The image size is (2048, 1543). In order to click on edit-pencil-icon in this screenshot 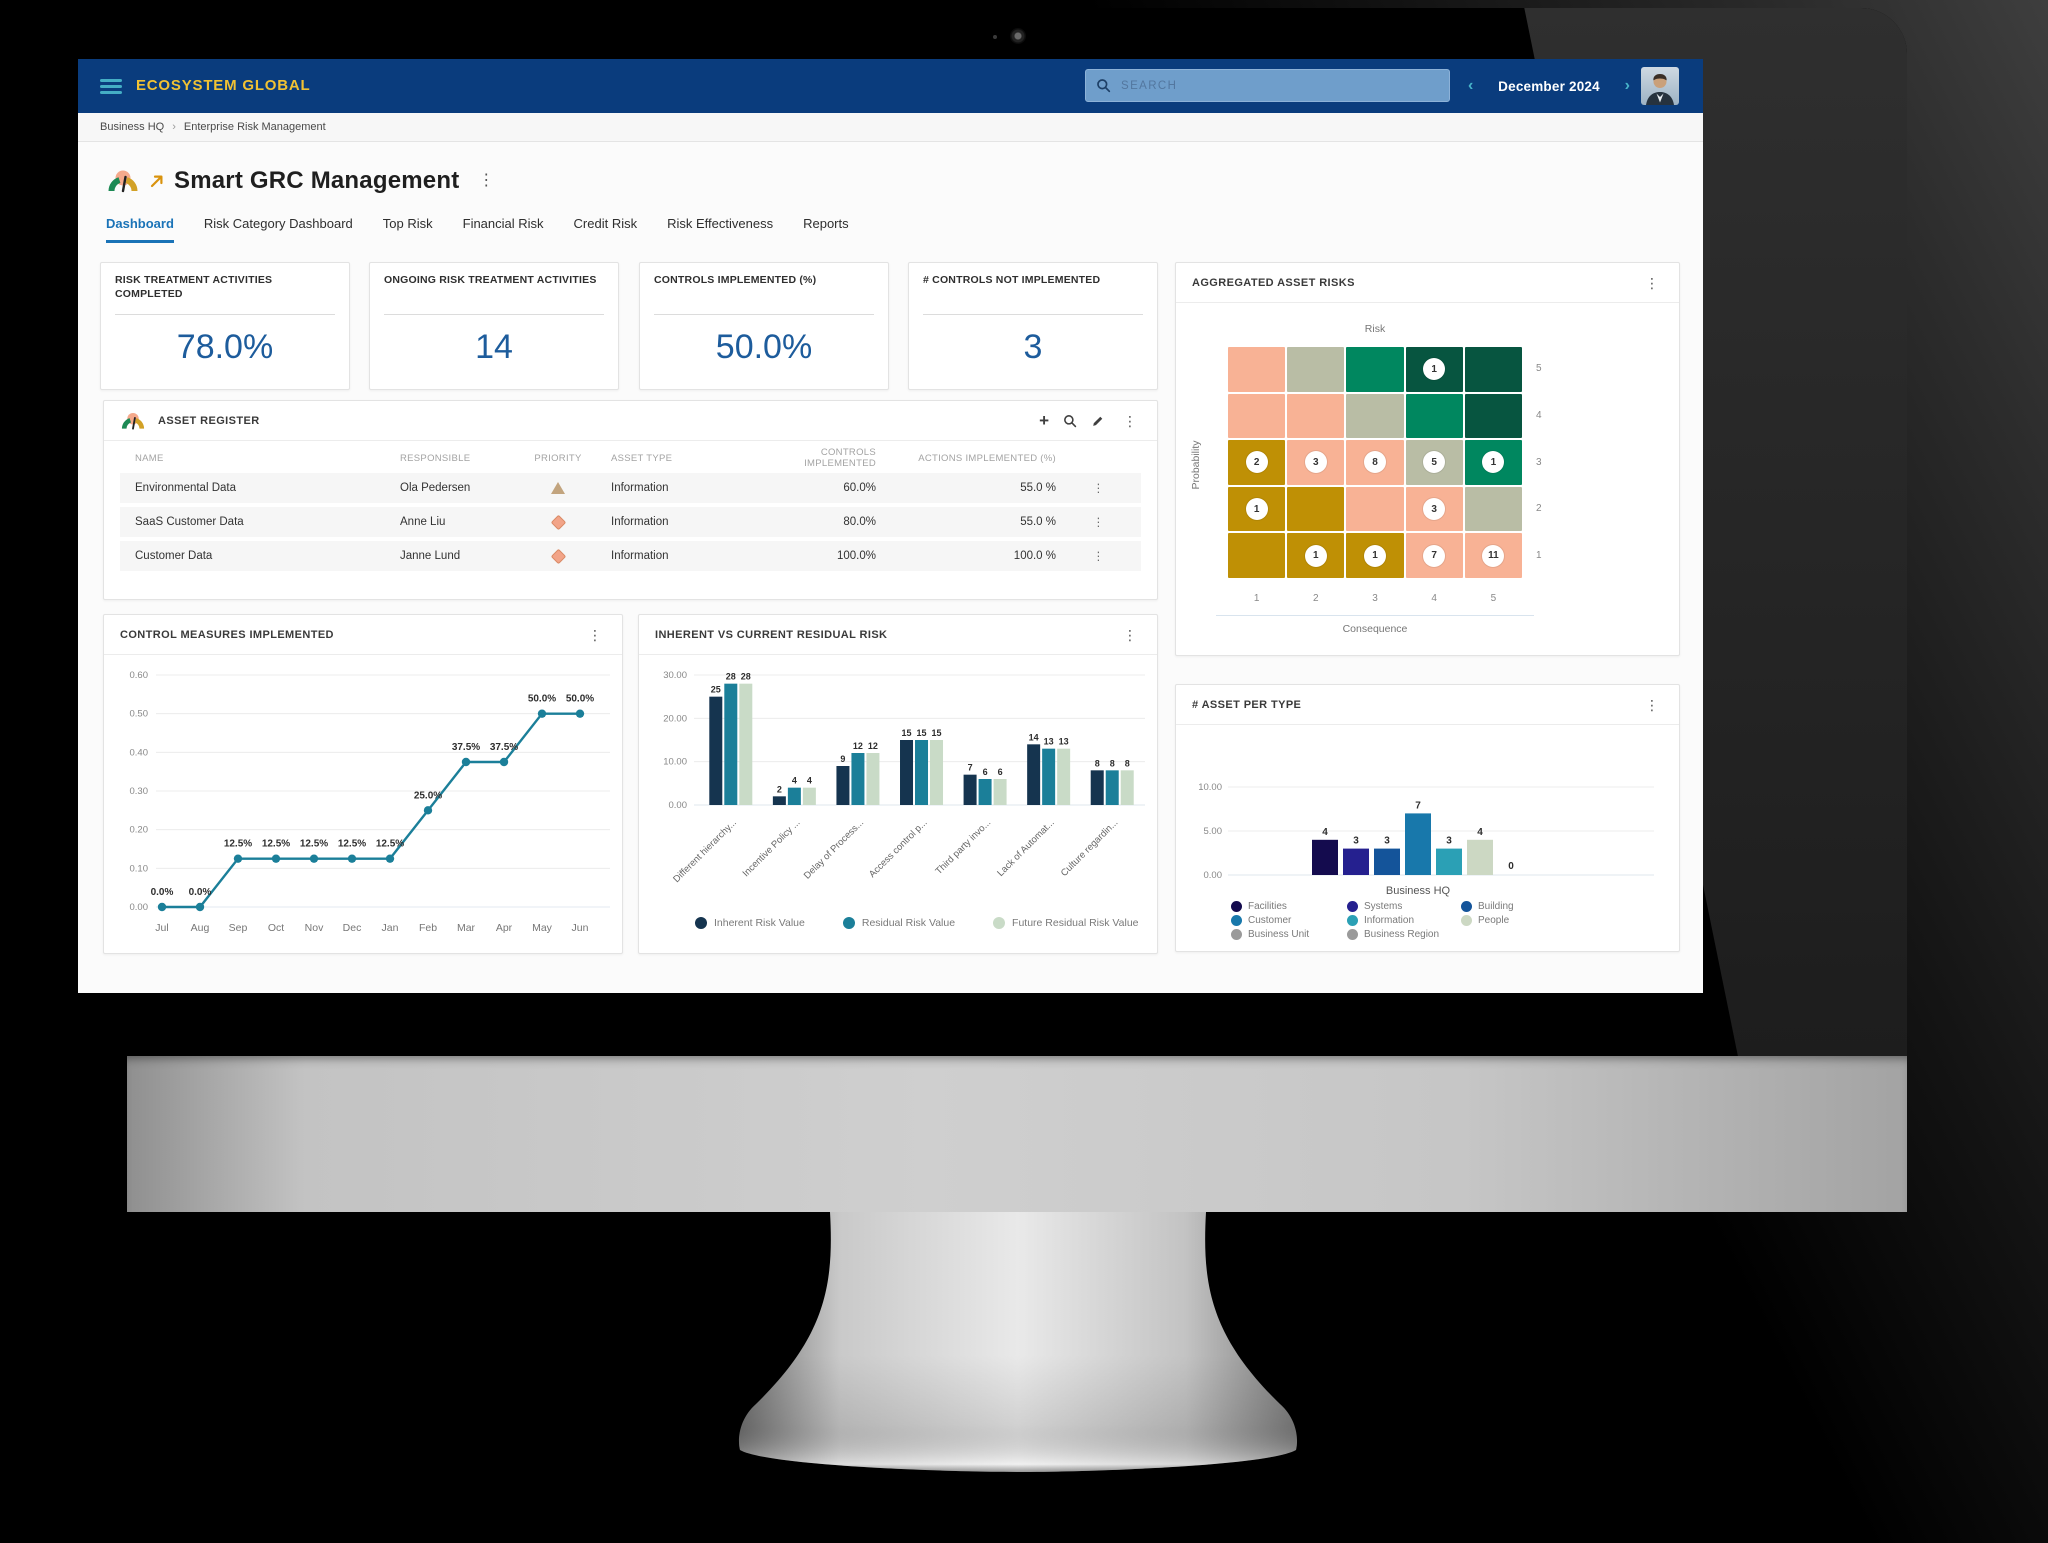, I will do `click(1098, 421)`.